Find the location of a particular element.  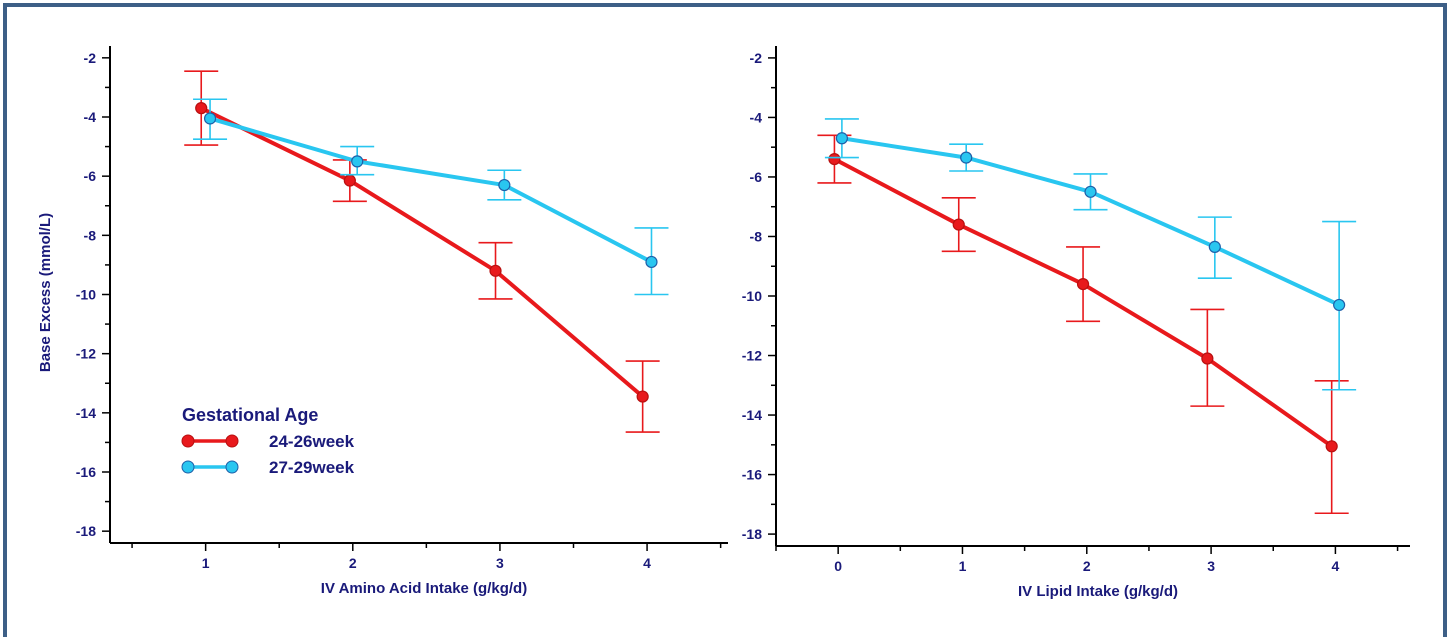

legend: Gestational Age 24-26week 27-29week is located at coordinates (268, 441).